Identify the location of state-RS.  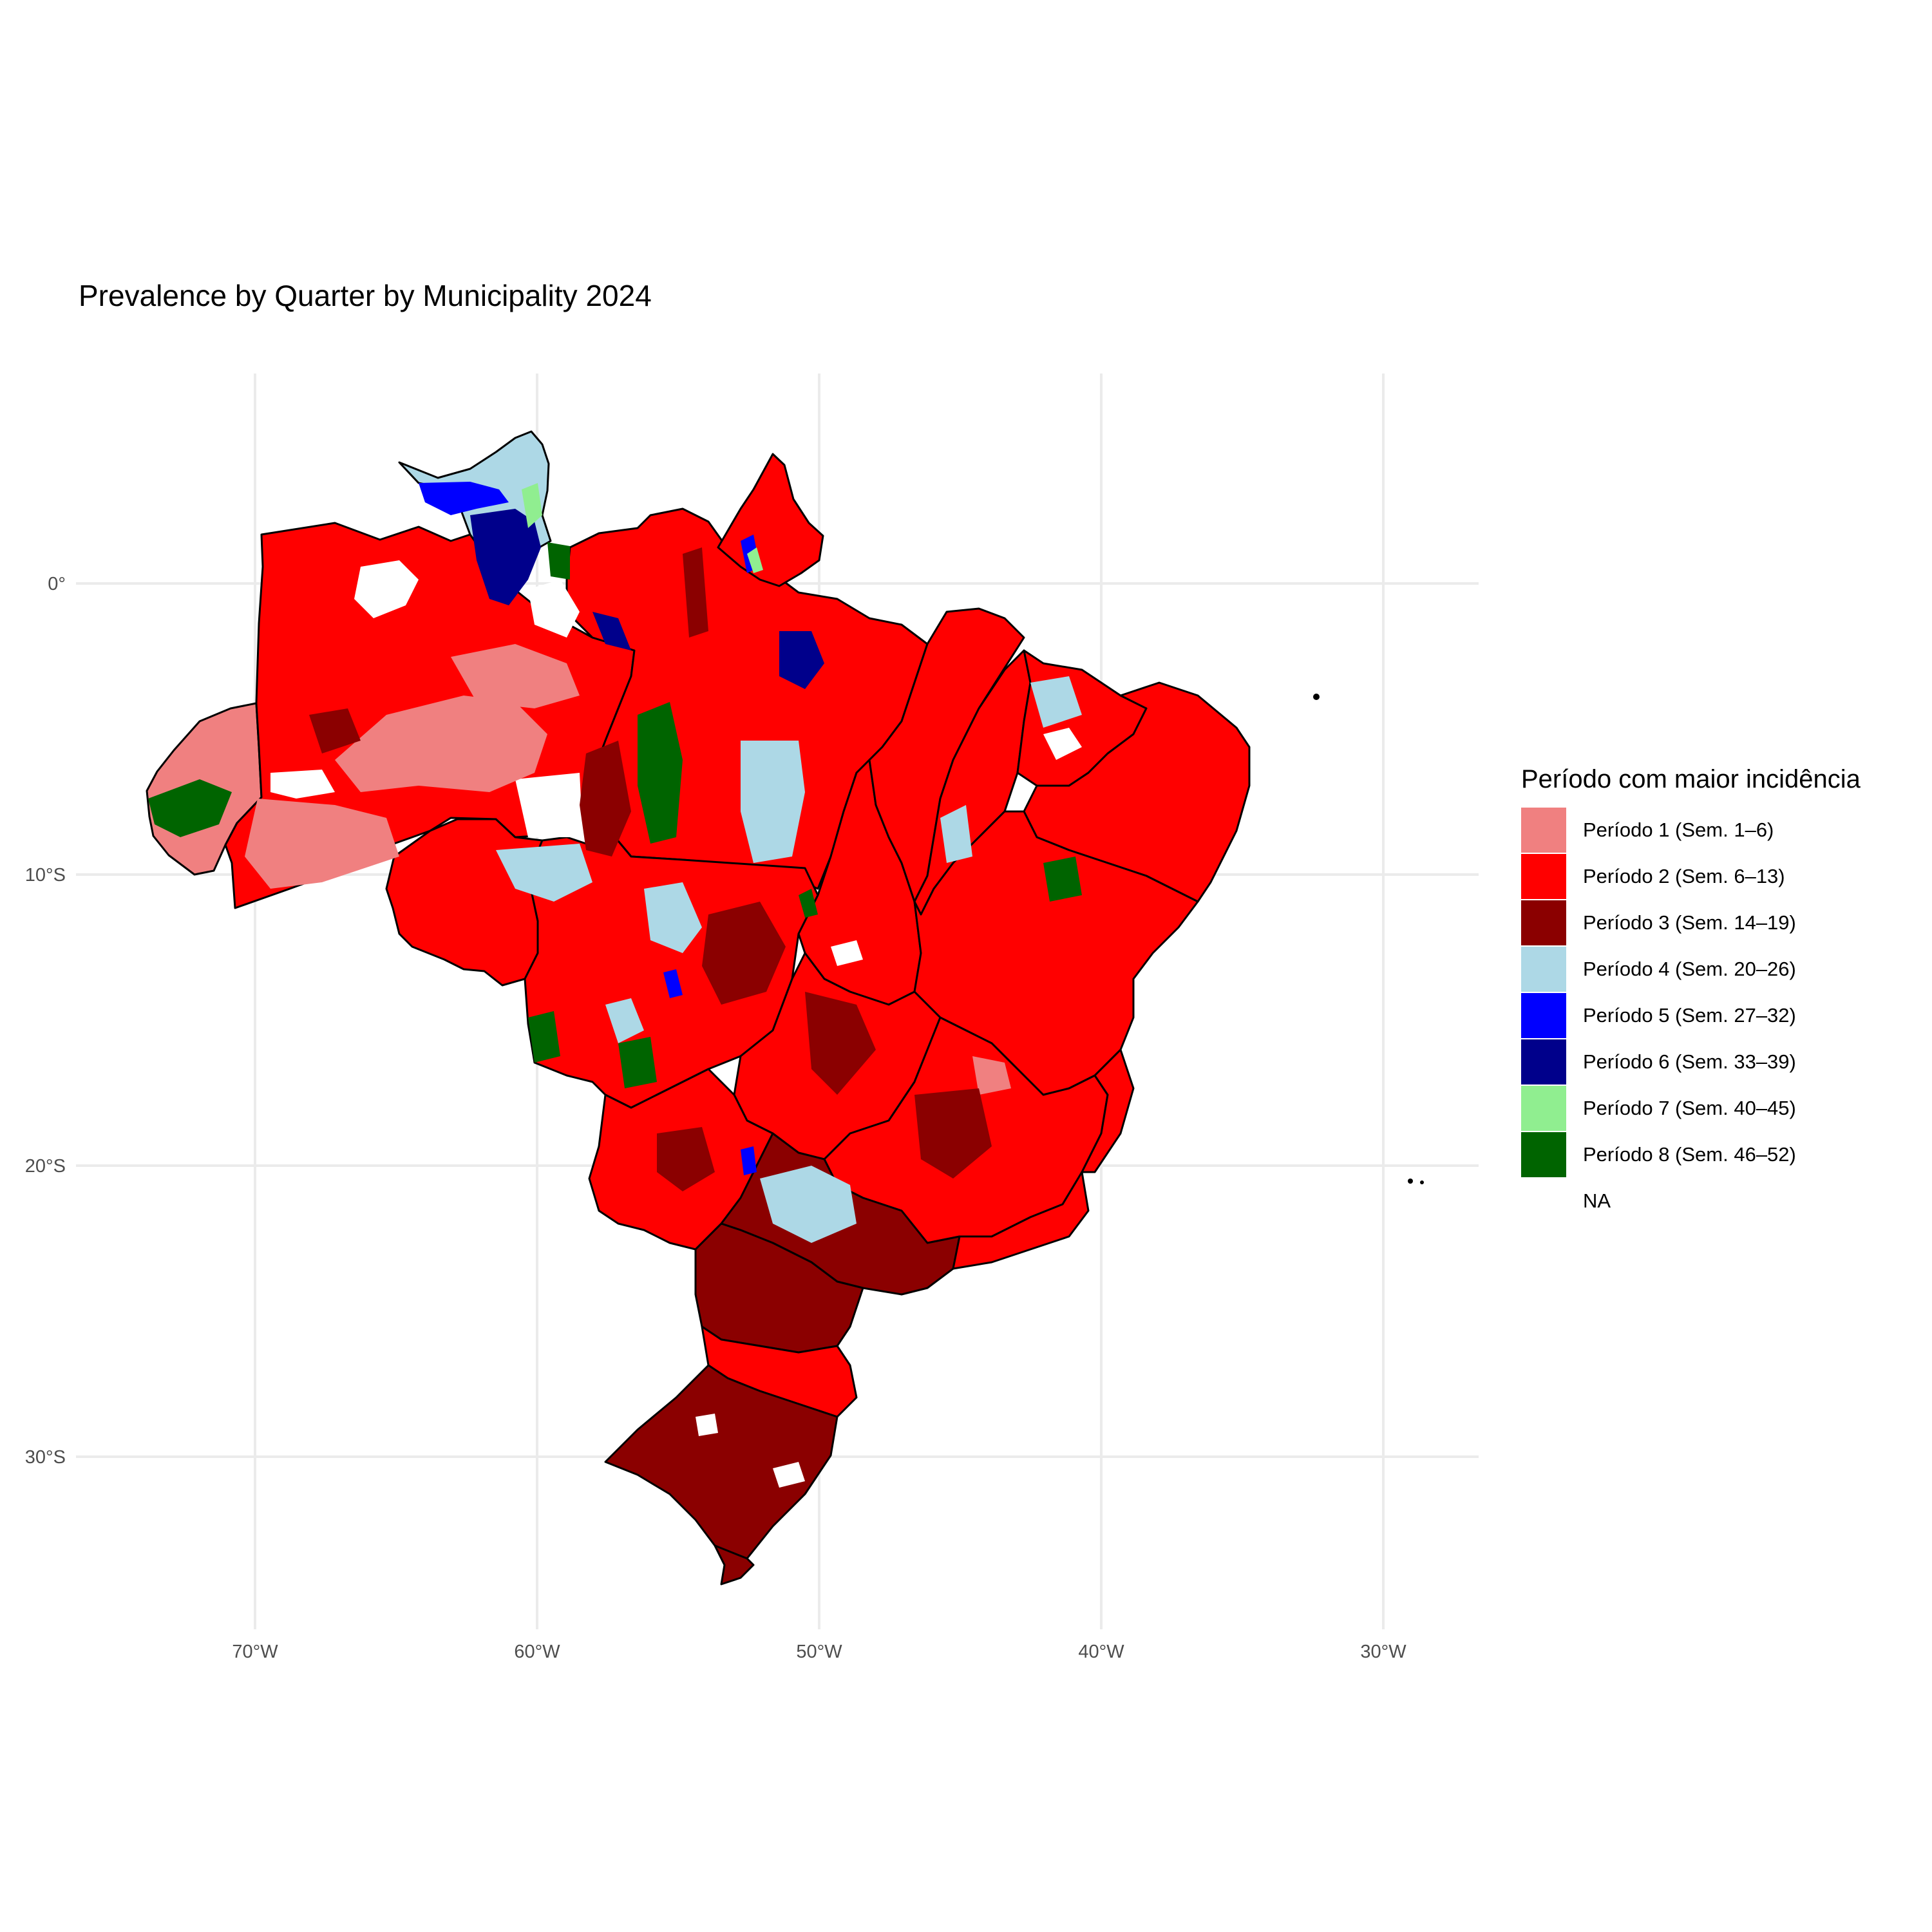
(721, 1469).